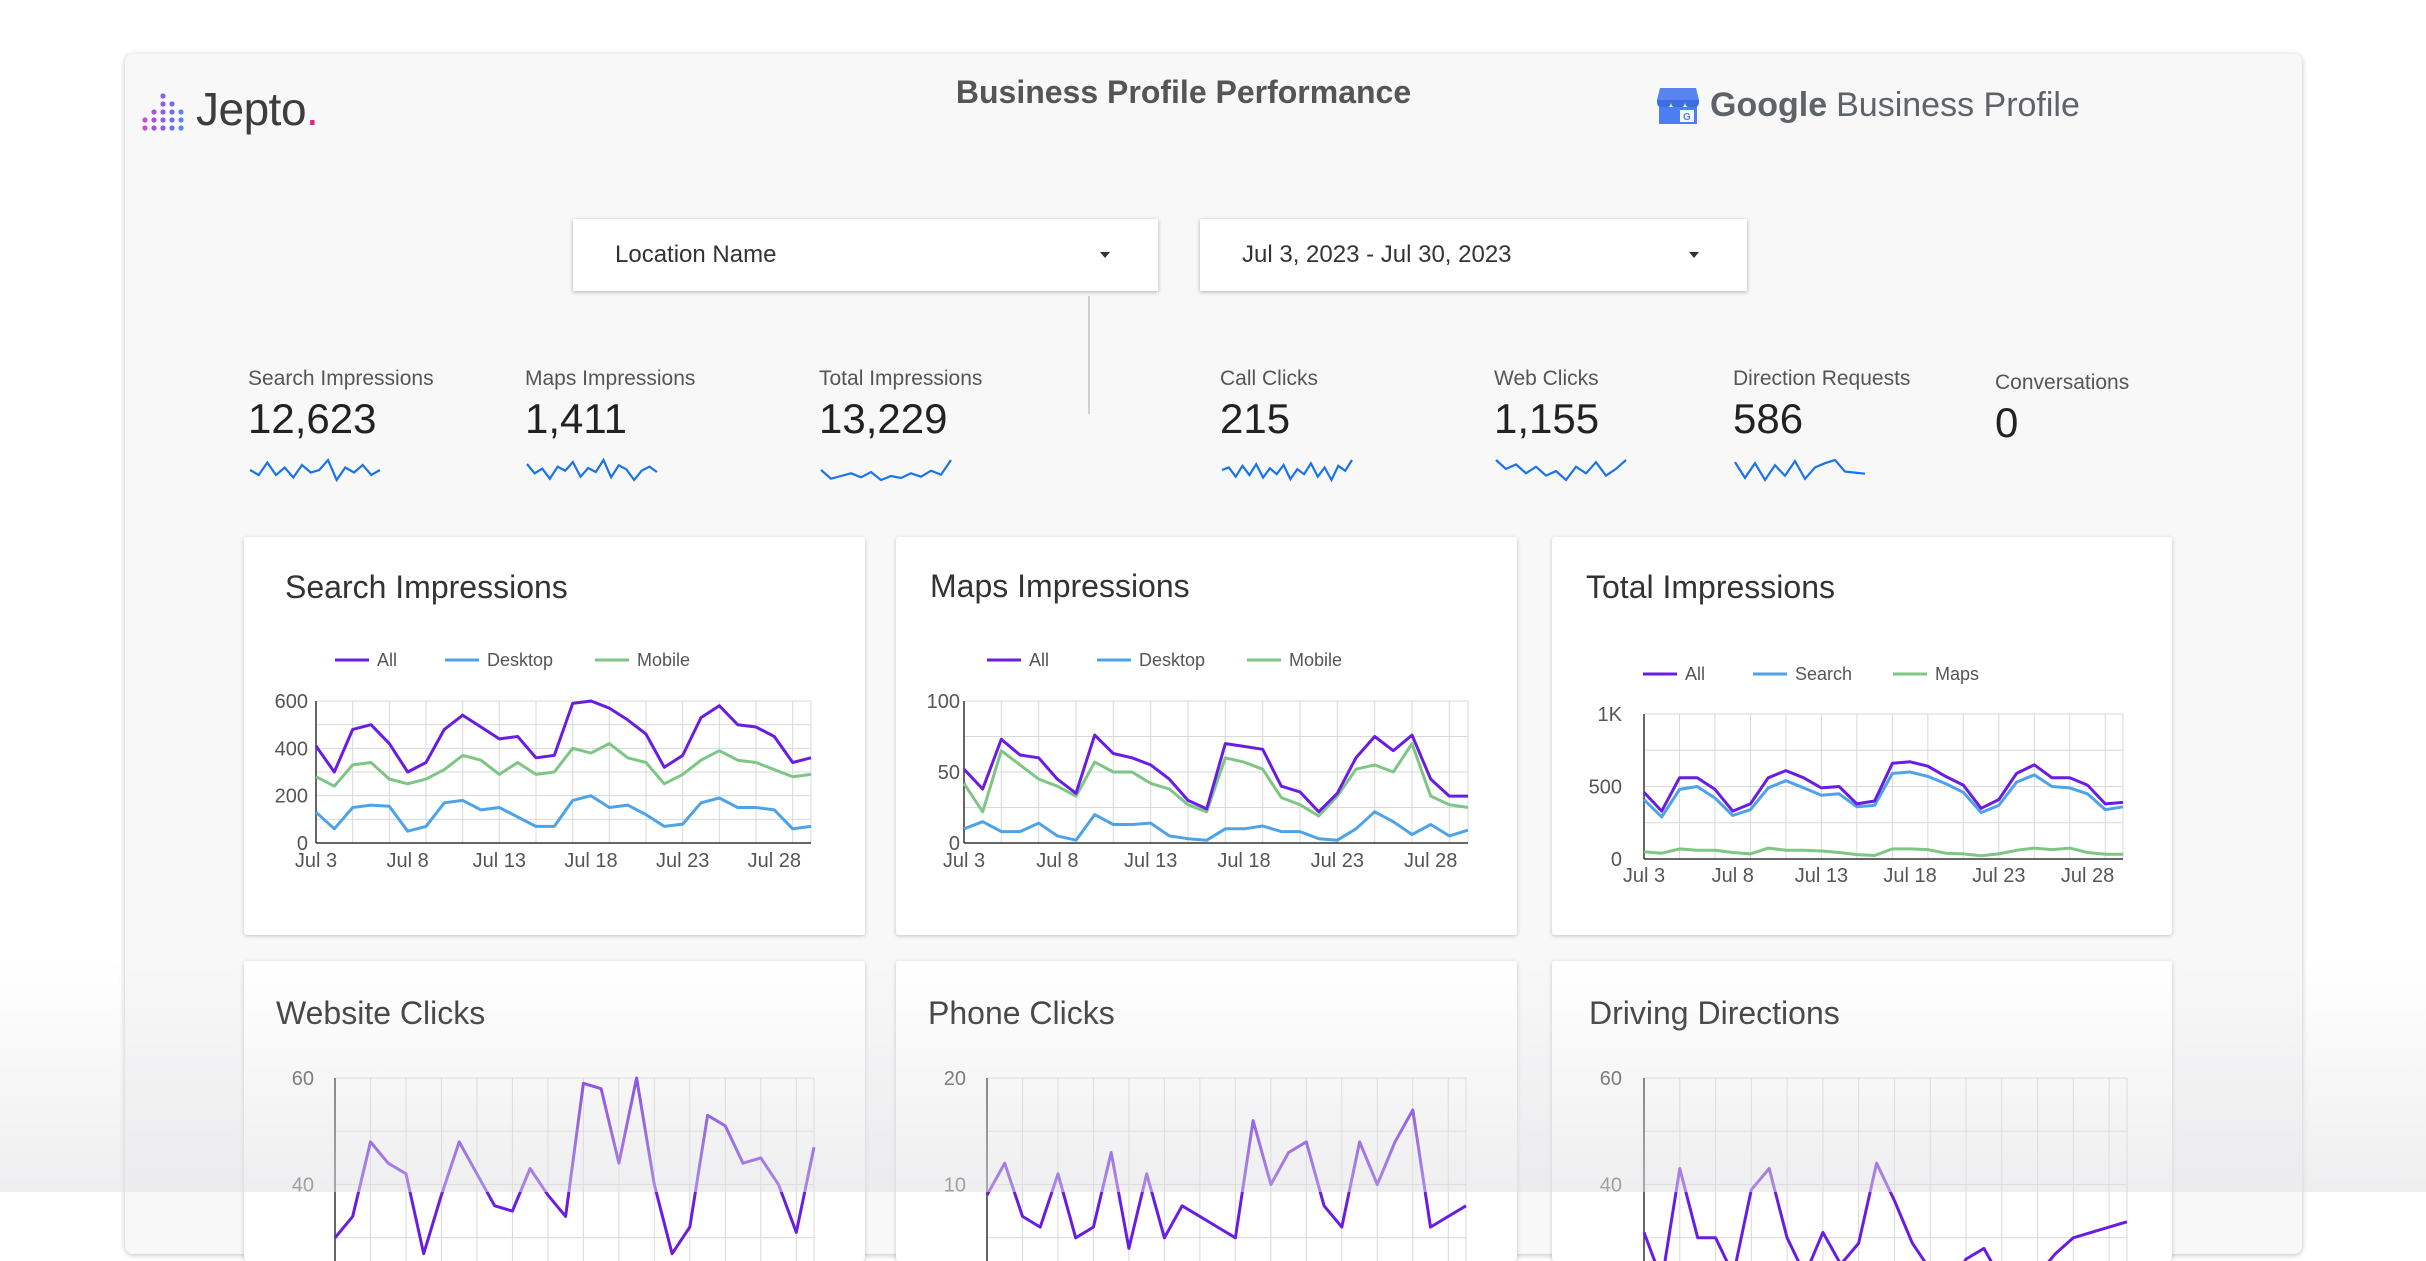  Describe the element at coordinates (2062, 409) in the screenshot. I see `kpi-conversations: Conversations 0` at that location.